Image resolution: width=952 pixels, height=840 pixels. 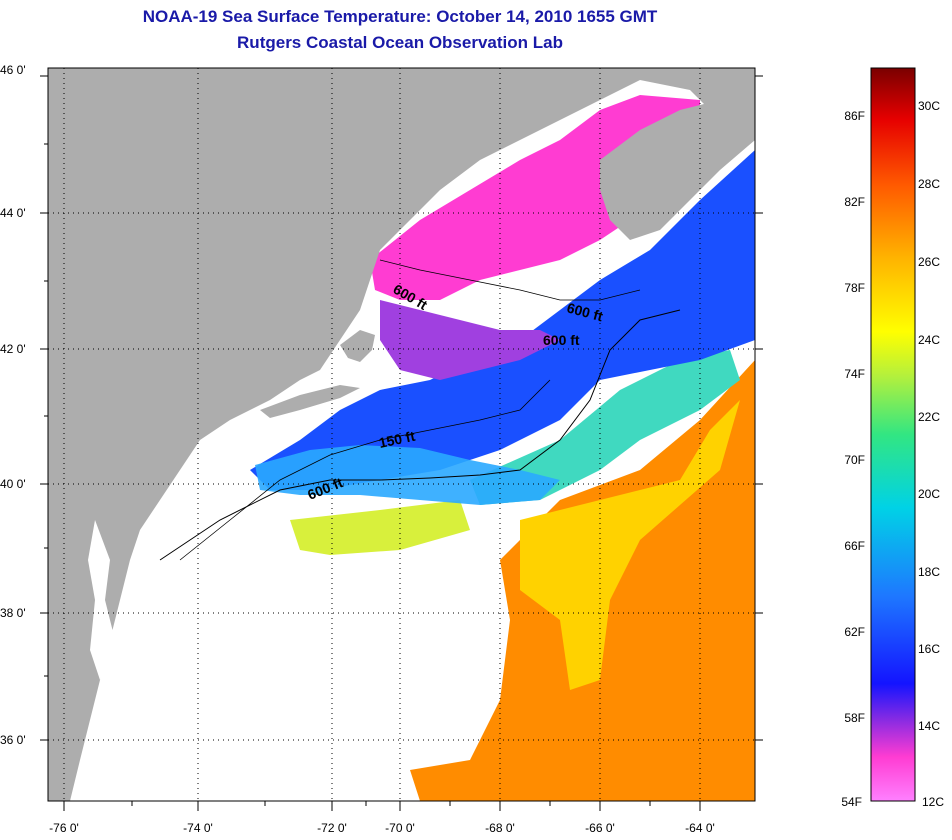 I want to click on cb-f-74: 74F, so click(x=854, y=374).